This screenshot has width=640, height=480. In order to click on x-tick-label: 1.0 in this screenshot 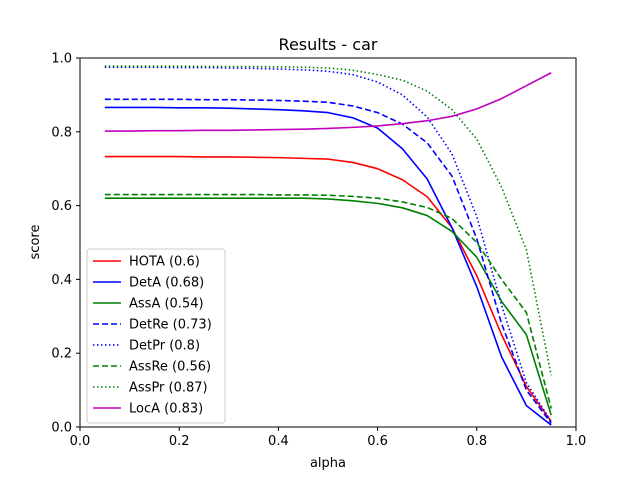, I will do `click(576, 441)`.